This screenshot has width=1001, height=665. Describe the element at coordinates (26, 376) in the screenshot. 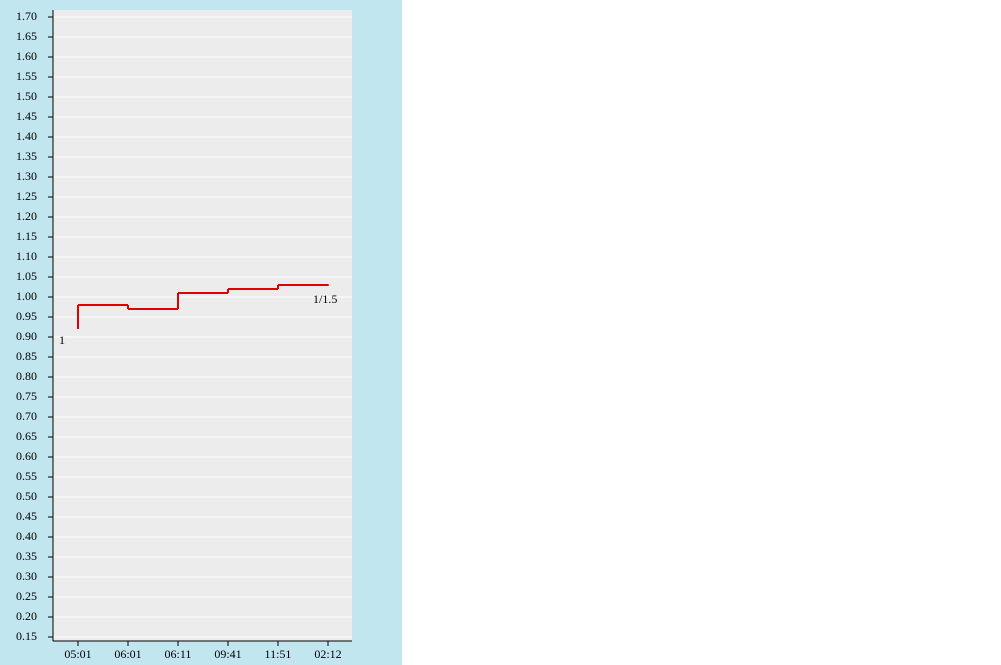

I see `y-tick-label: 0.80` at that location.